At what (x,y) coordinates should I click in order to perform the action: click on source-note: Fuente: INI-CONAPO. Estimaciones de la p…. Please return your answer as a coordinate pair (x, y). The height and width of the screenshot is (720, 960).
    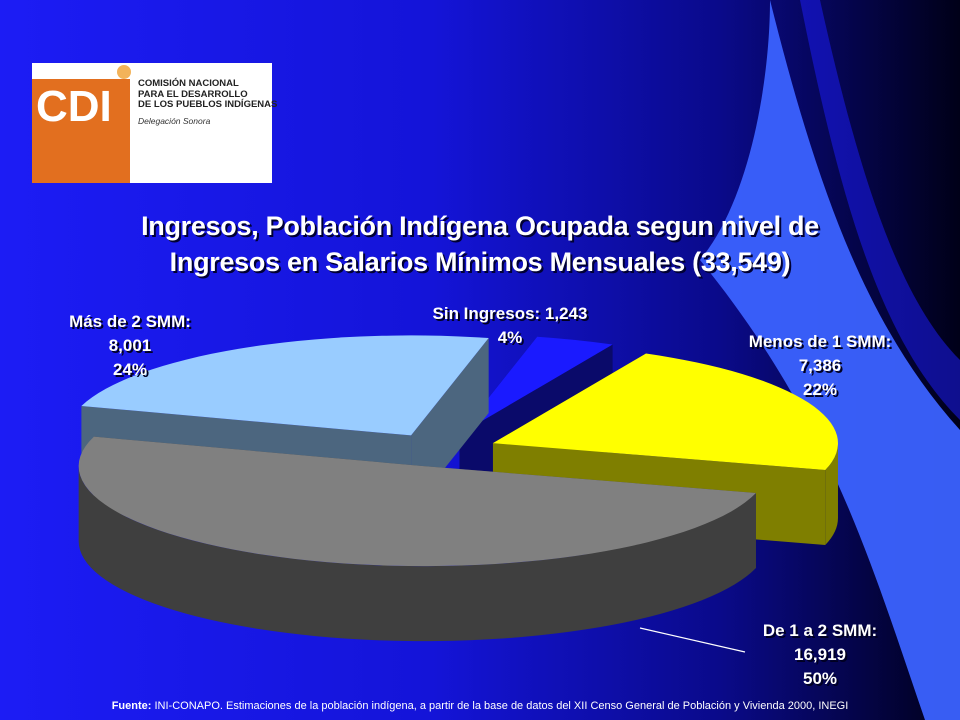
    Looking at the image, I should click on (480, 706).